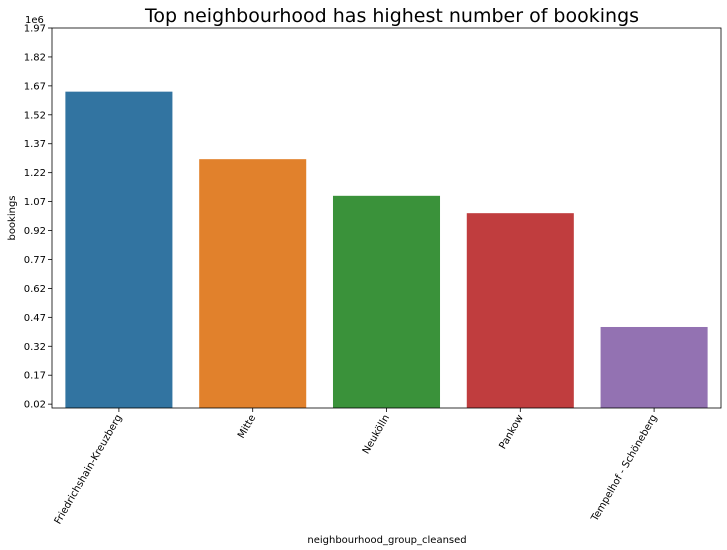 The width and height of the screenshot is (727, 550). Describe the element at coordinates (35, 318) in the screenshot. I see `y-tick-label-3: 0.47` at that location.